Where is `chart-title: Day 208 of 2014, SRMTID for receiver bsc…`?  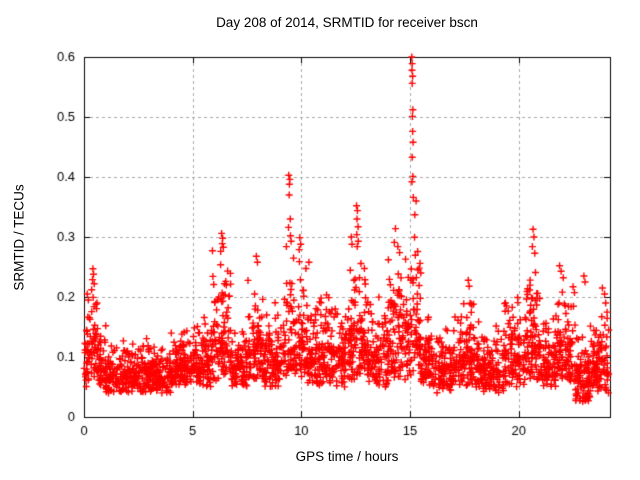 chart-title: Day 208 of 2014, SRMTID for receiver bsc… is located at coordinates (347, 22).